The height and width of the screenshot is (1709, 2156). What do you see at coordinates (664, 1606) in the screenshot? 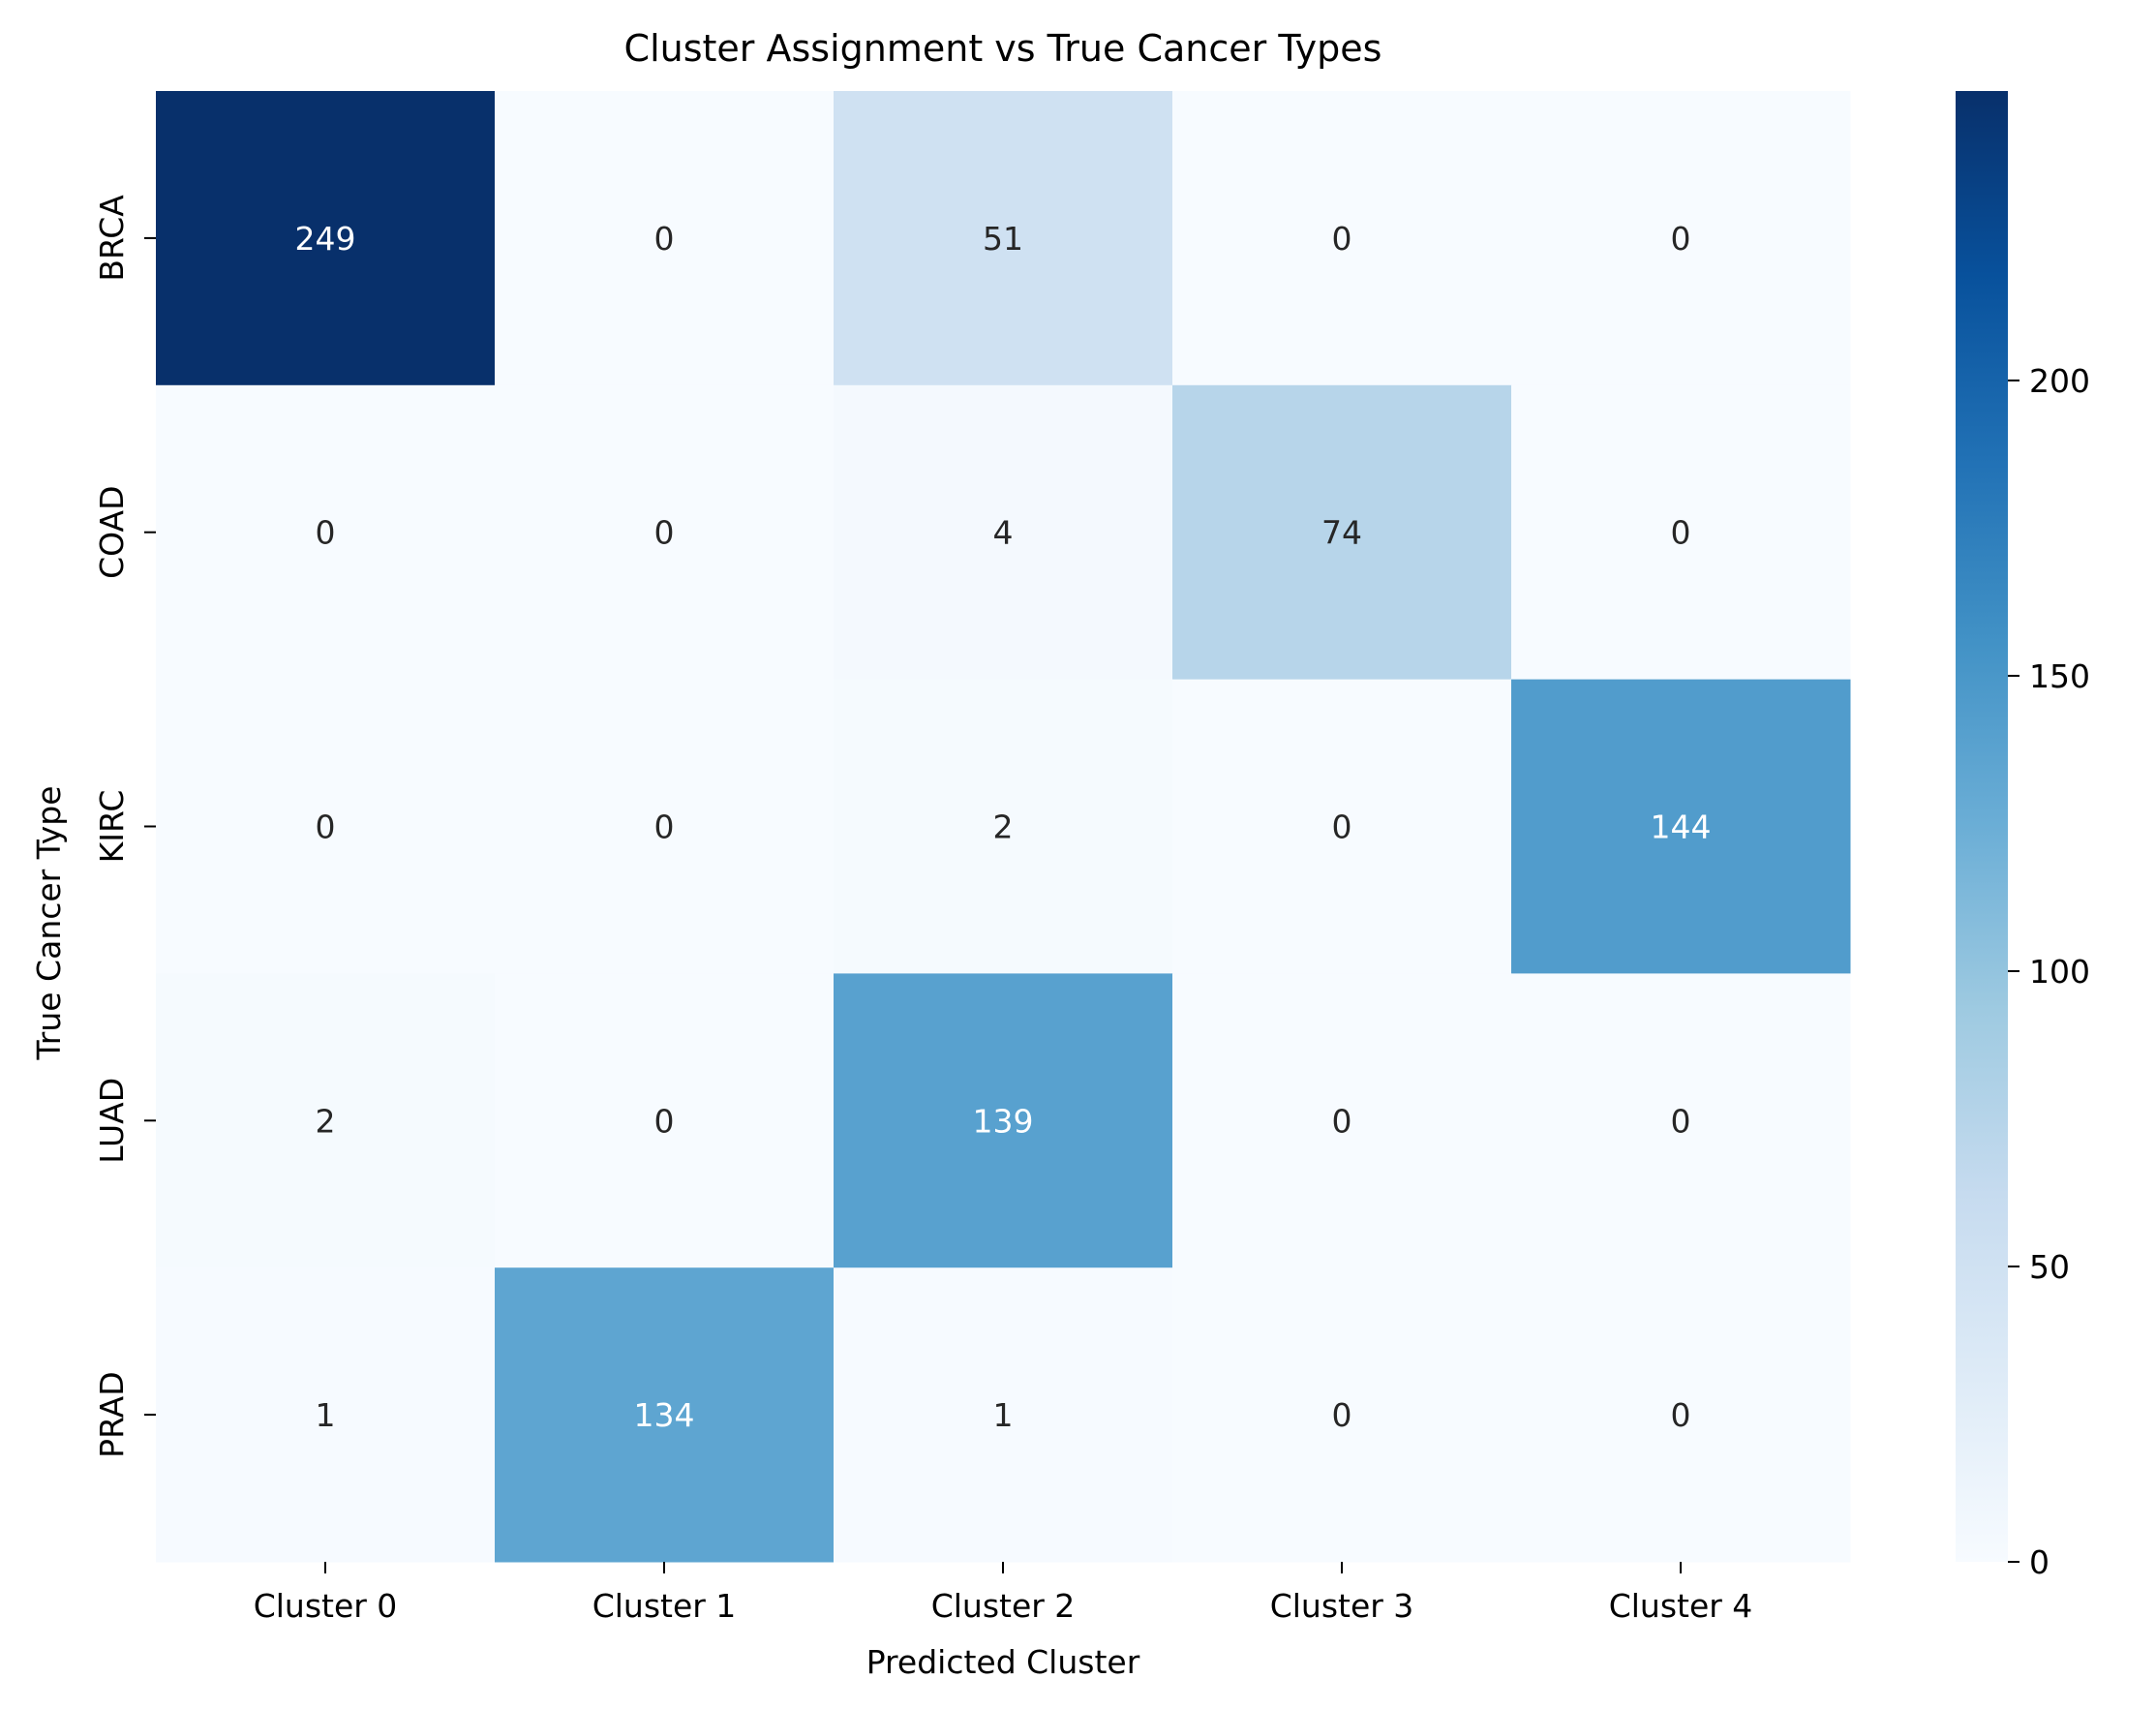
I see `x-tick-label: Cluster 1` at bounding box center [664, 1606].